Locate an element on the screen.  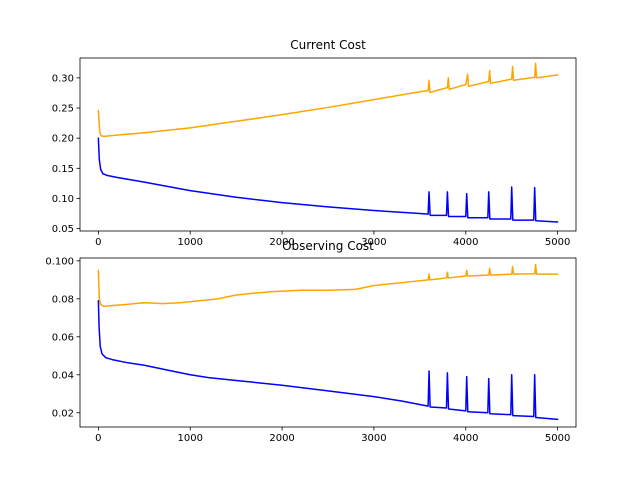
observing-cost-ytick-label: 0.06 is located at coordinates (63, 337).